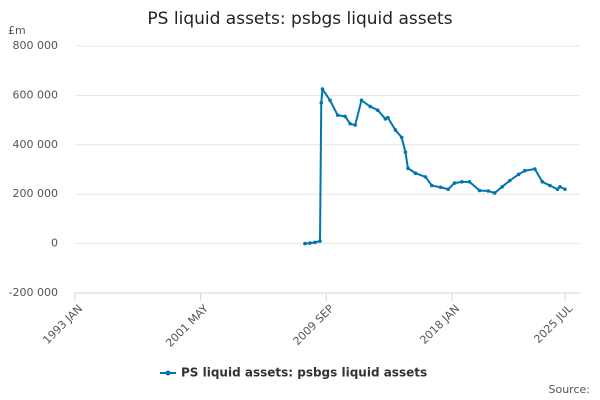 The height and width of the screenshot is (400, 600). Describe the element at coordinates (570, 389) in the screenshot. I see `source: Source:` at that location.